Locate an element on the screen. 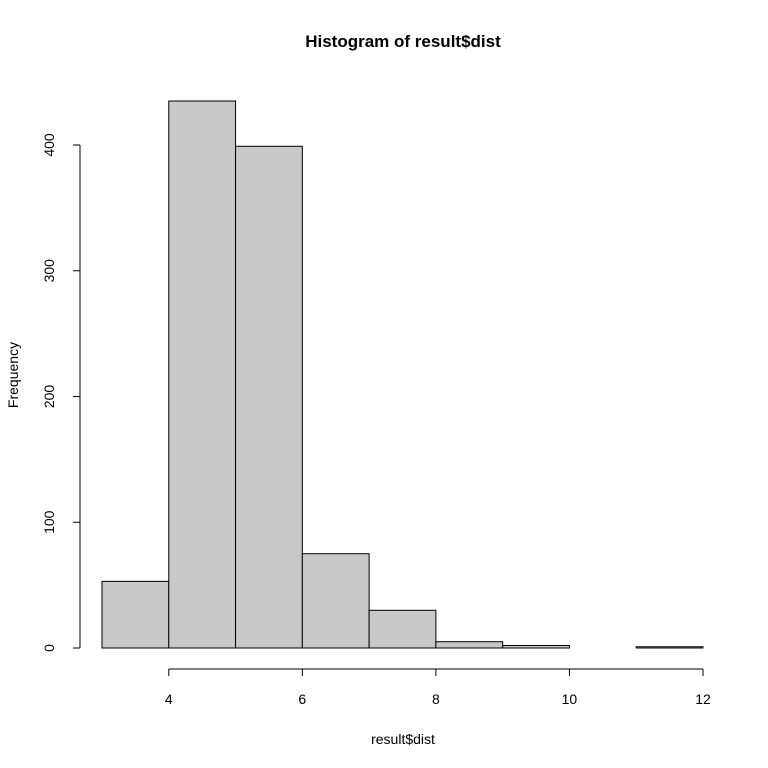 The height and width of the screenshot is (768, 768). x-axis: 4 6 8 10 12 is located at coordinates (438, 687).